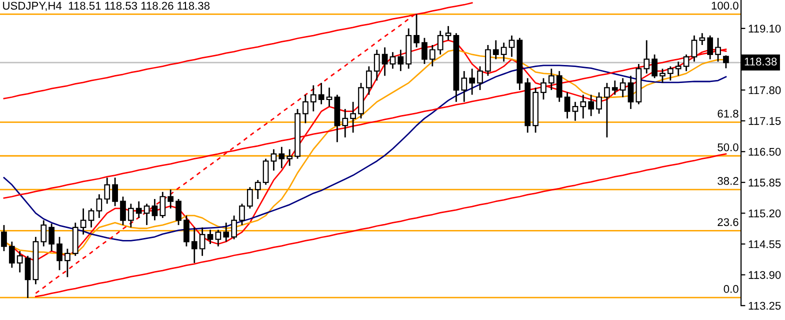  What do you see at coordinates (764, 213) in the screenshot?
I see `y-tick-label: 115.20` at bounding box center [764, 213].